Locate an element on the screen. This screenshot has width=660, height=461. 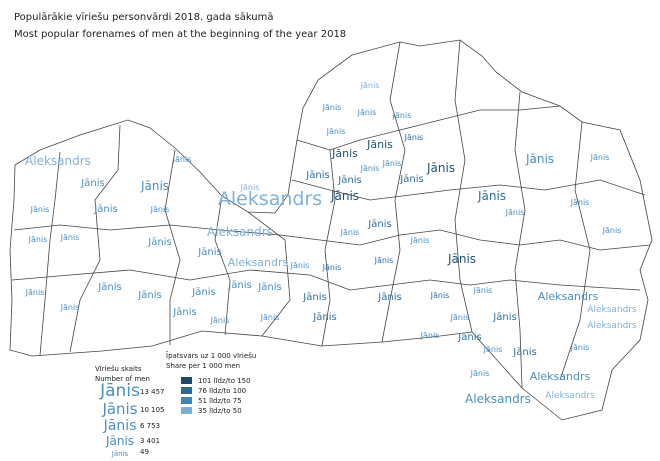
legend-size-value: 6 753 is located at coordinates (150, 426).